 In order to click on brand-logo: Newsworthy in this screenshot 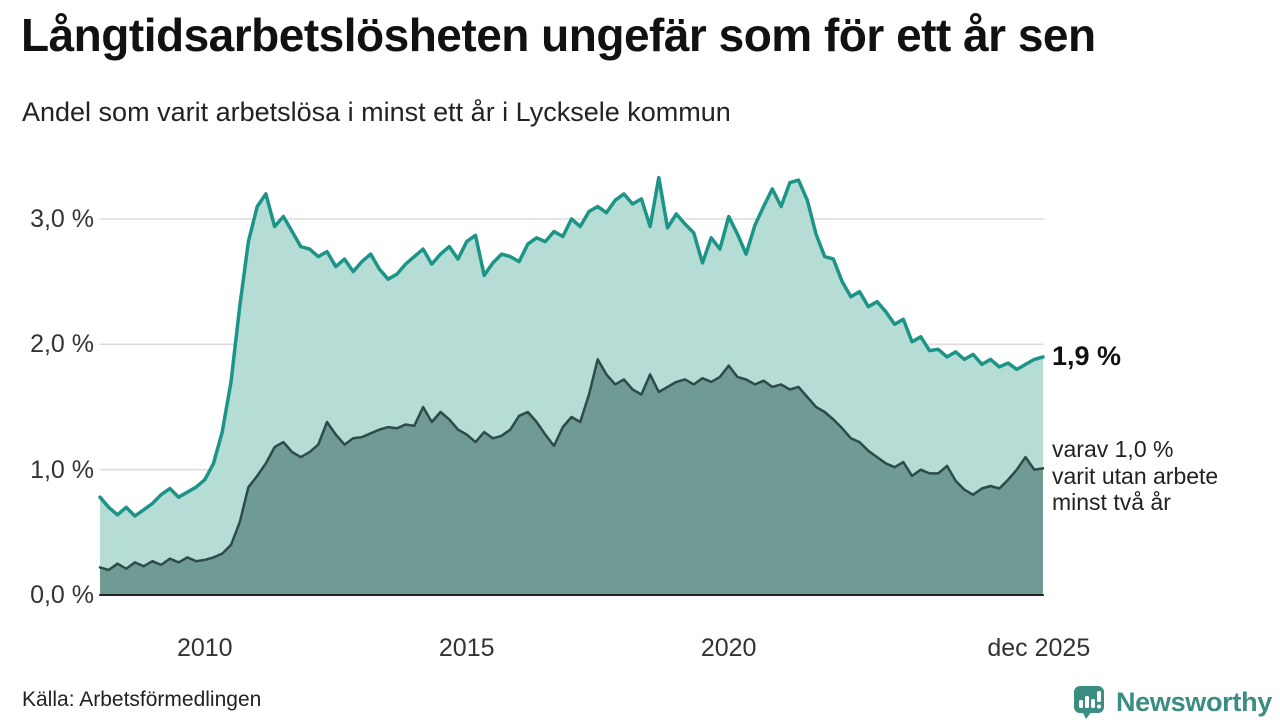, I will do `click(1172, 702)`.